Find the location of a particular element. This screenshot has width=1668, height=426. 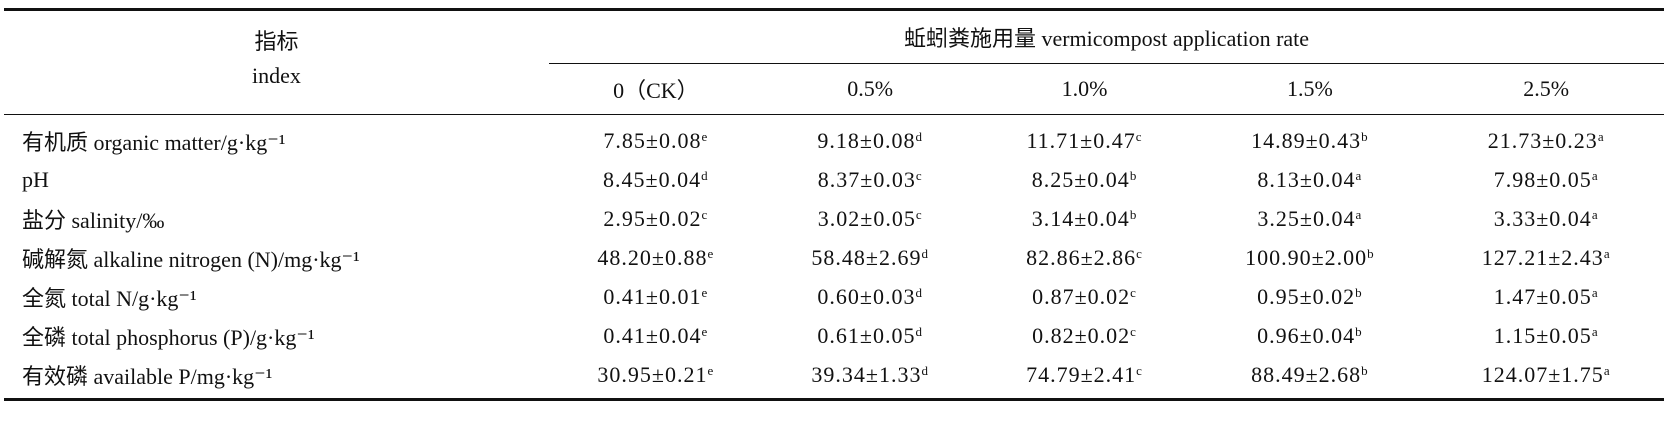

cell-value: 21.73±0.23 is located at coordinates (1542, 140).